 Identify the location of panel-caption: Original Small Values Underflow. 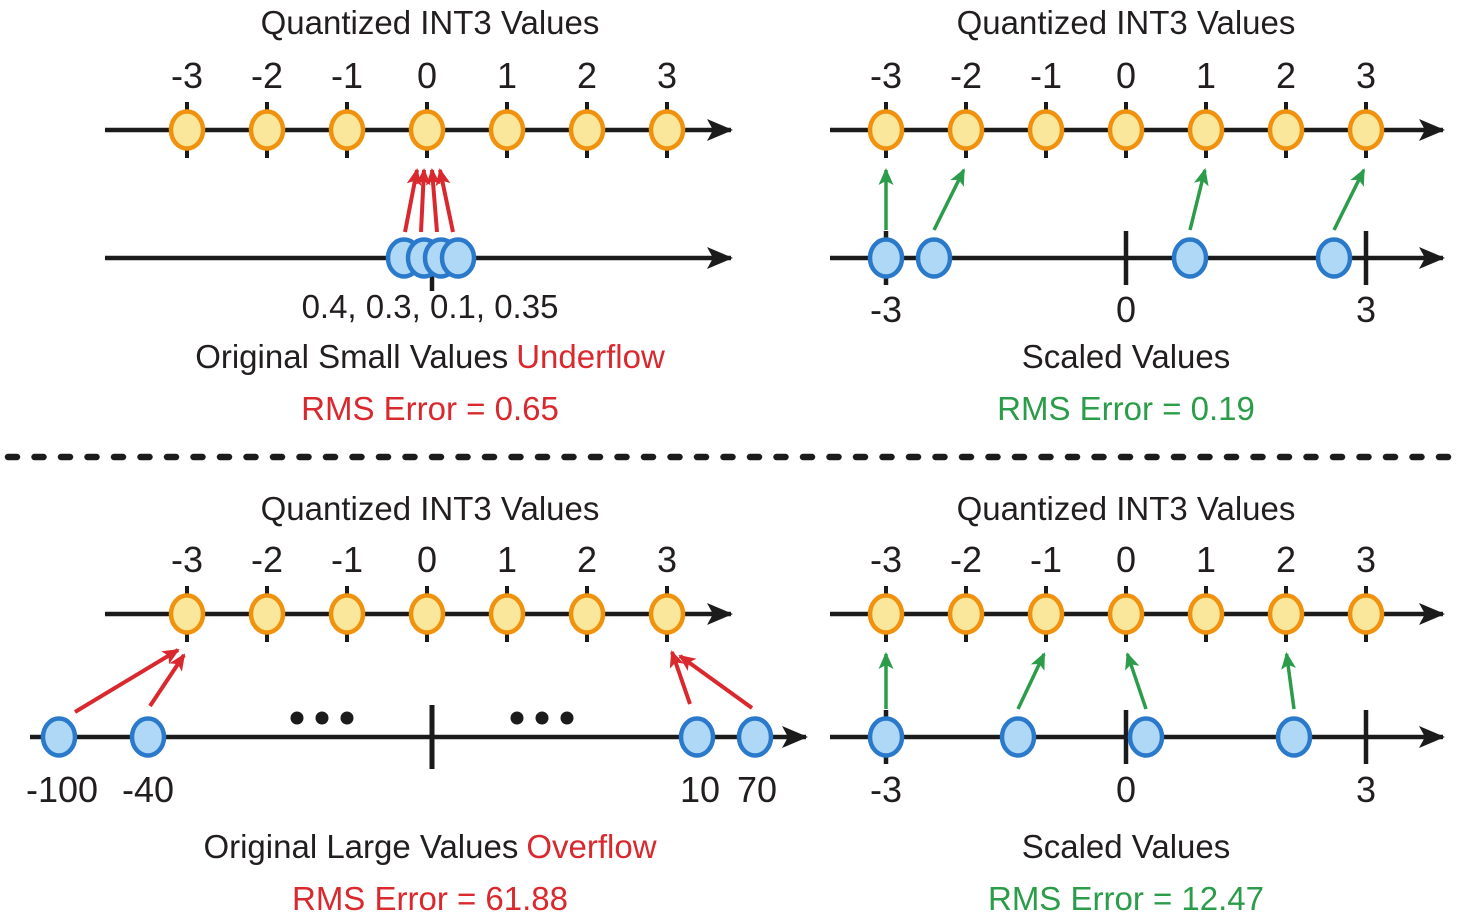
(430, 356).